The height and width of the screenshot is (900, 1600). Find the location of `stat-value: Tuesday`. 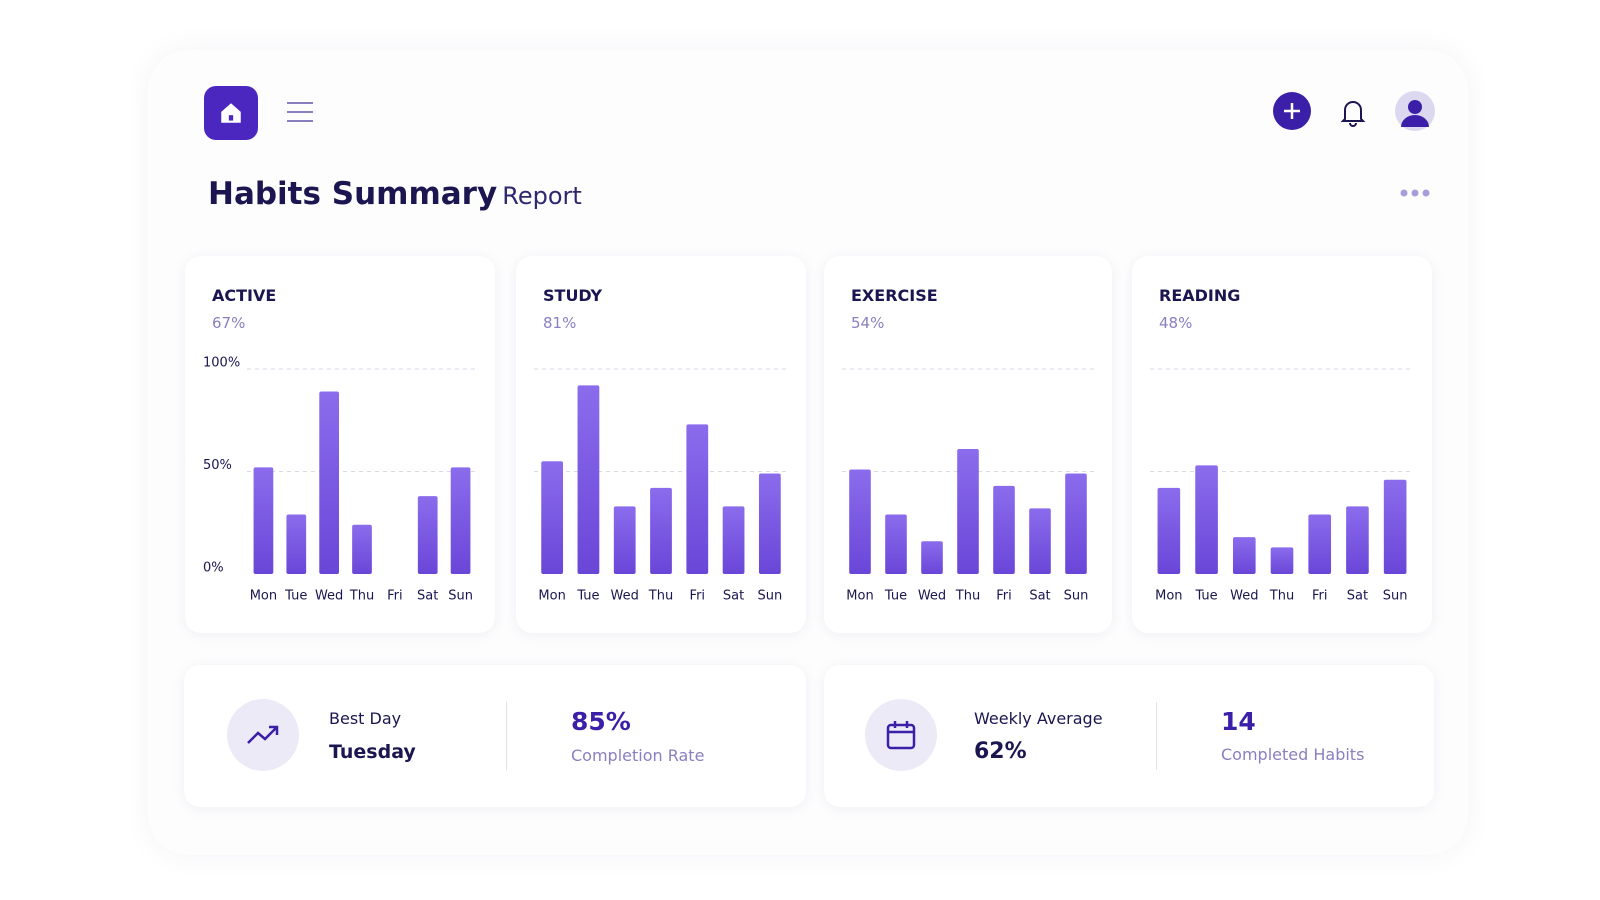

stat-value: Tuesday is located at coordinates (372, 752).